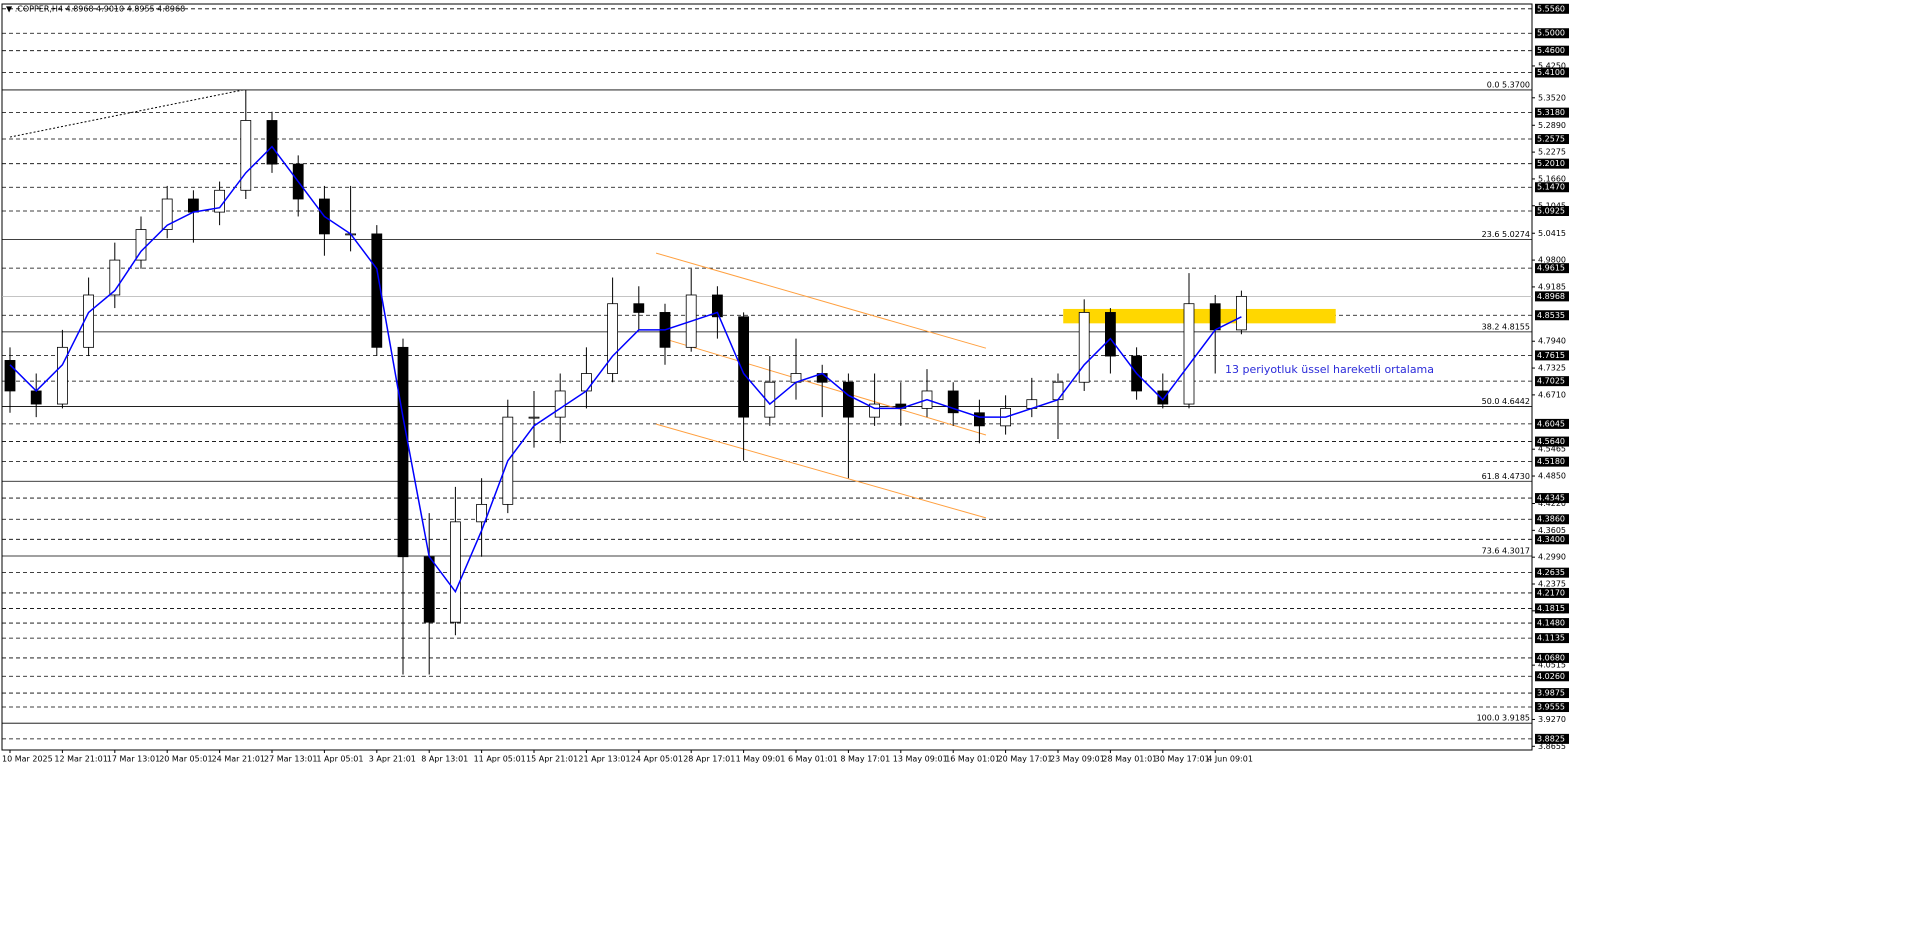  What do you see at coordinates (1552, 341) in the screenshot?
I see `y-tick-label: 4.7940` at bounding box center [1552, 341].